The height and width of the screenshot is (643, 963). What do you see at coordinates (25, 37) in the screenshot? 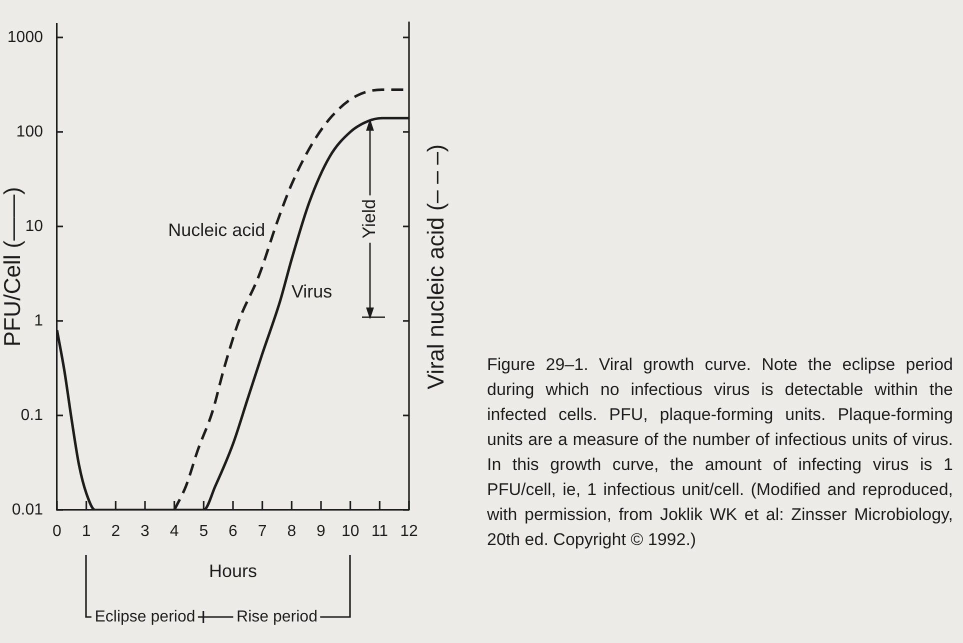
I see `y-tick-label: 1000` at bounding box center [25, 37].